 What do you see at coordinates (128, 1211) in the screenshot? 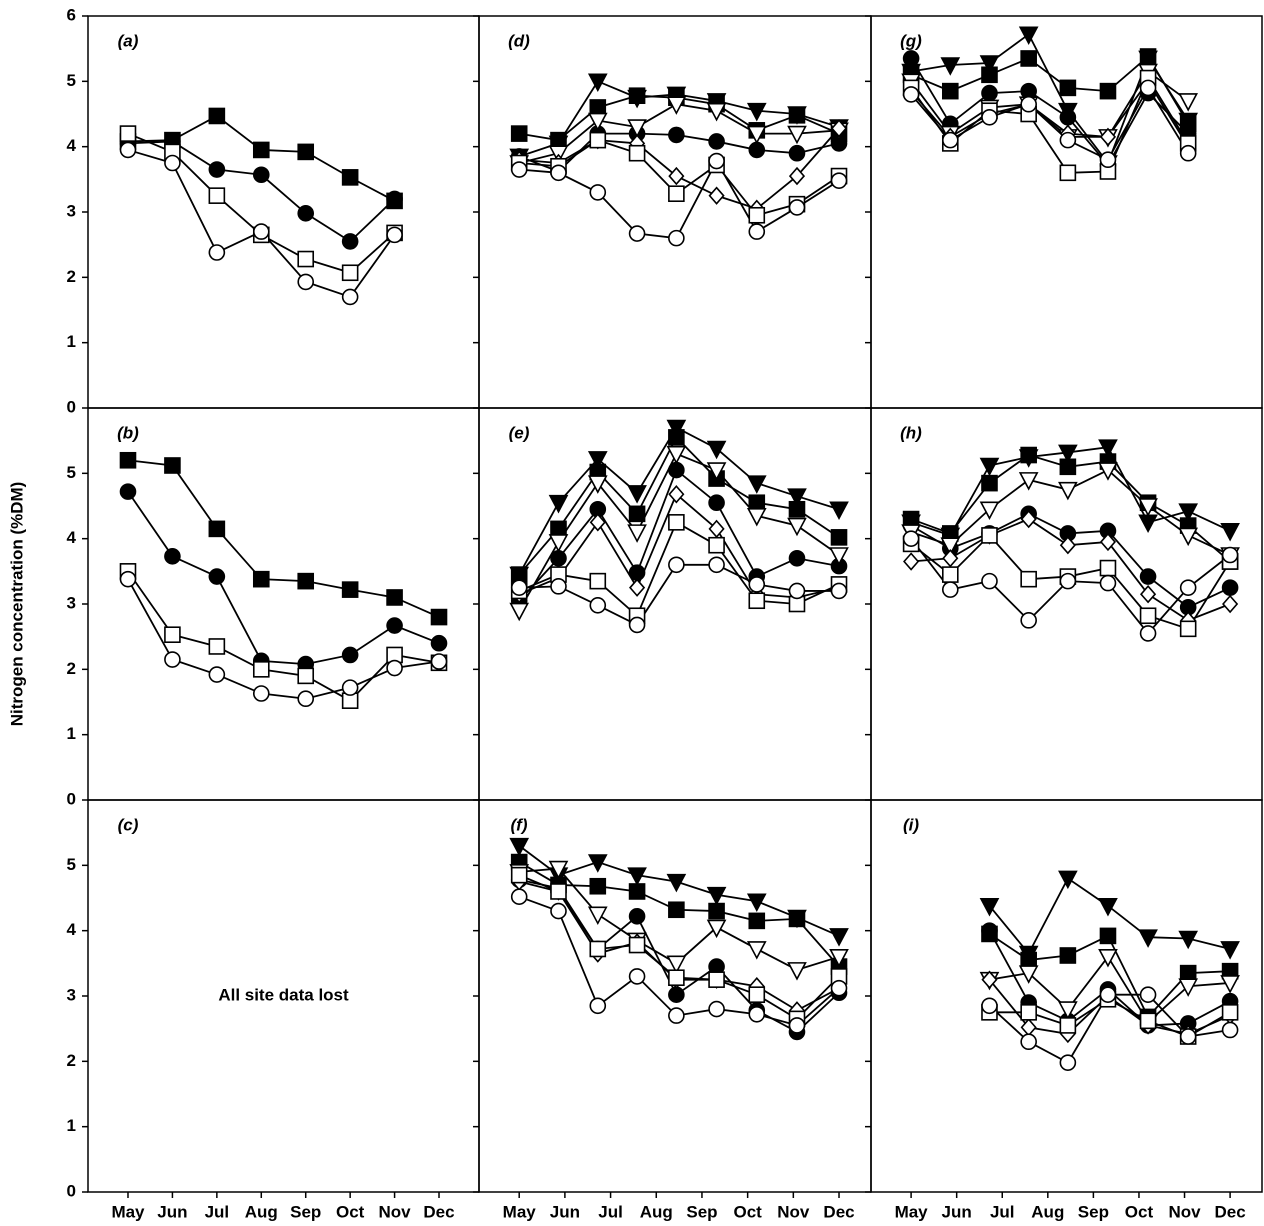
I see `x-tick-label: May` at bounding box center [128, 1211].